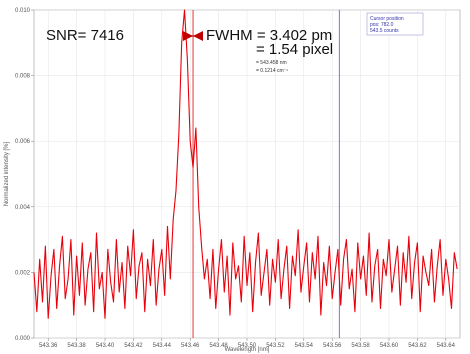 This screenshot has height=354, width=470. I want to click on x-tick-label: 543.48, so click(218, 346).